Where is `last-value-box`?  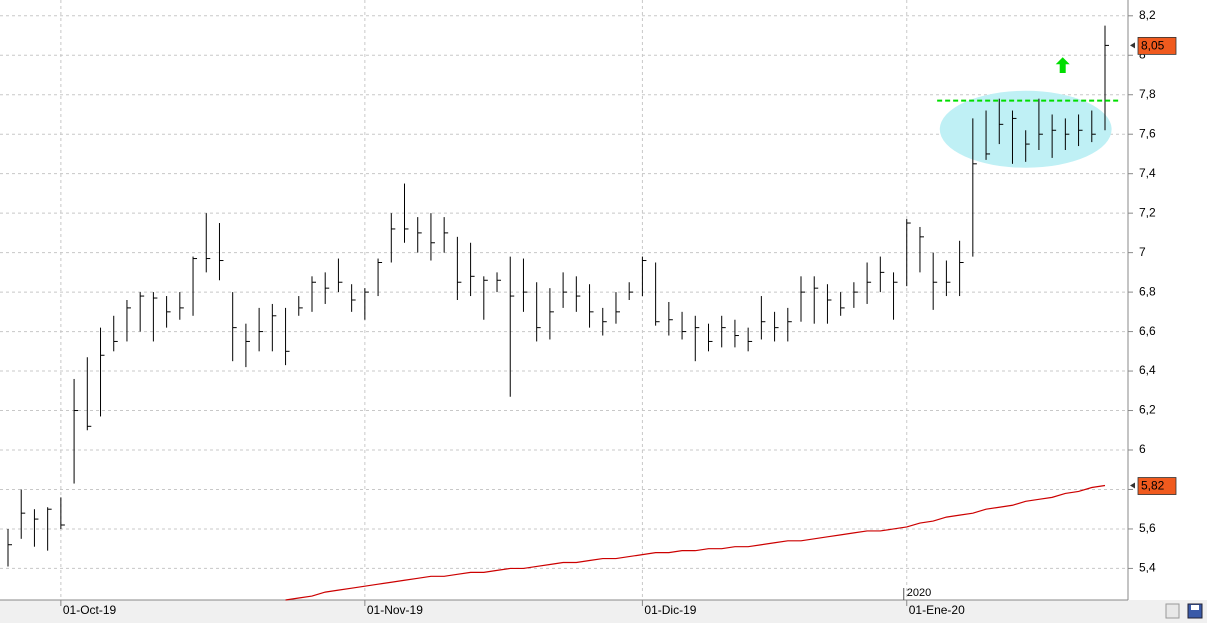 last-value-box is located at coordinates (1157, 45).